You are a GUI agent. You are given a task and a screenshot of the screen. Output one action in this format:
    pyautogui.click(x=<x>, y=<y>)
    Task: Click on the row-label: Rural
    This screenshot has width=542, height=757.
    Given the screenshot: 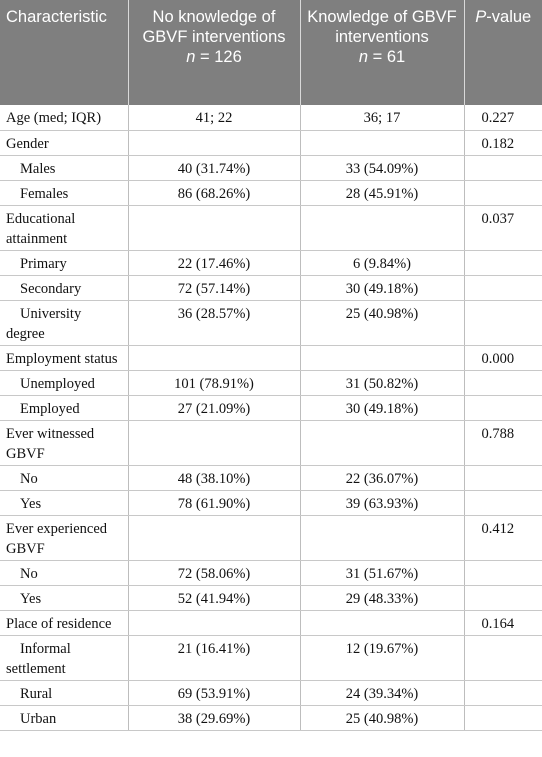 What is the action you would take?
    pyautogui.click(x=64, y=693)
    